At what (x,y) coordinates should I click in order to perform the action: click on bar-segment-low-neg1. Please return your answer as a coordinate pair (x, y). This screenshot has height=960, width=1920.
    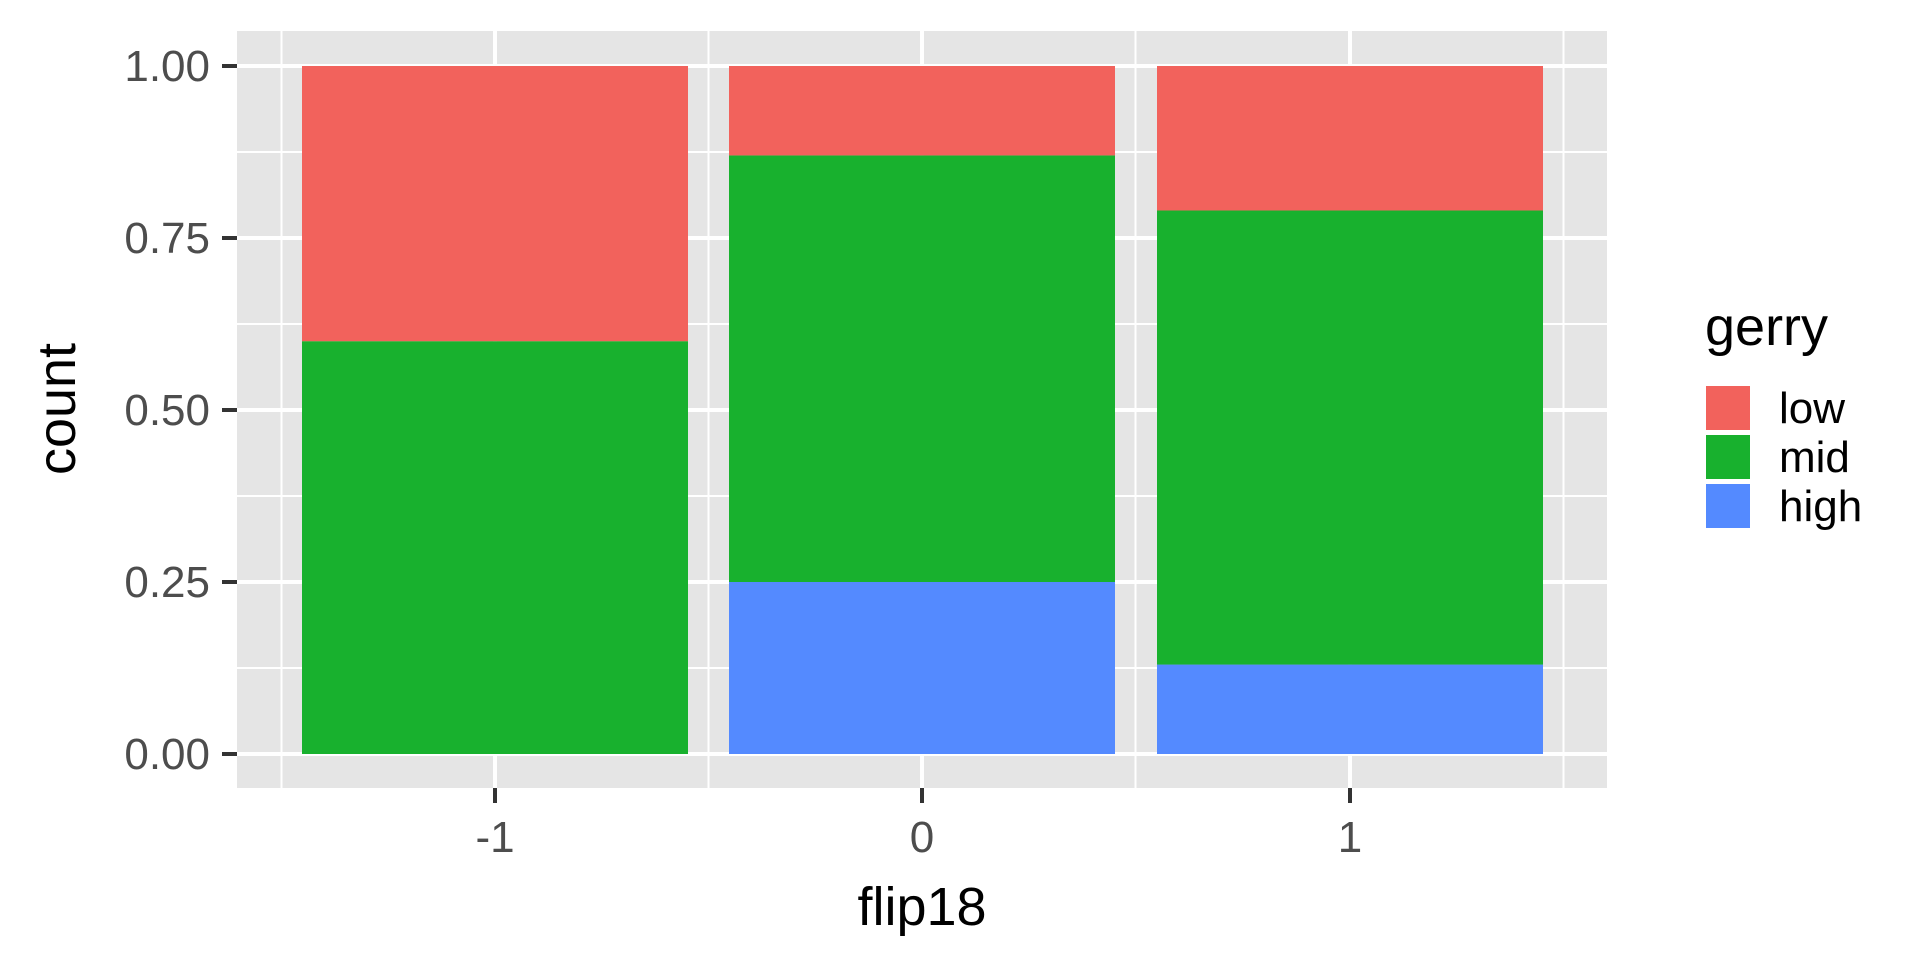
    Looking at the image, I should click on (495, 204).